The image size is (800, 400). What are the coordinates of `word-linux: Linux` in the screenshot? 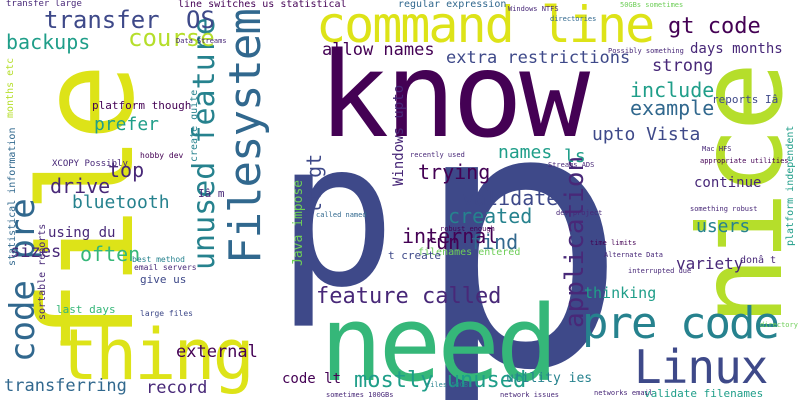 It's located at (701, 367).